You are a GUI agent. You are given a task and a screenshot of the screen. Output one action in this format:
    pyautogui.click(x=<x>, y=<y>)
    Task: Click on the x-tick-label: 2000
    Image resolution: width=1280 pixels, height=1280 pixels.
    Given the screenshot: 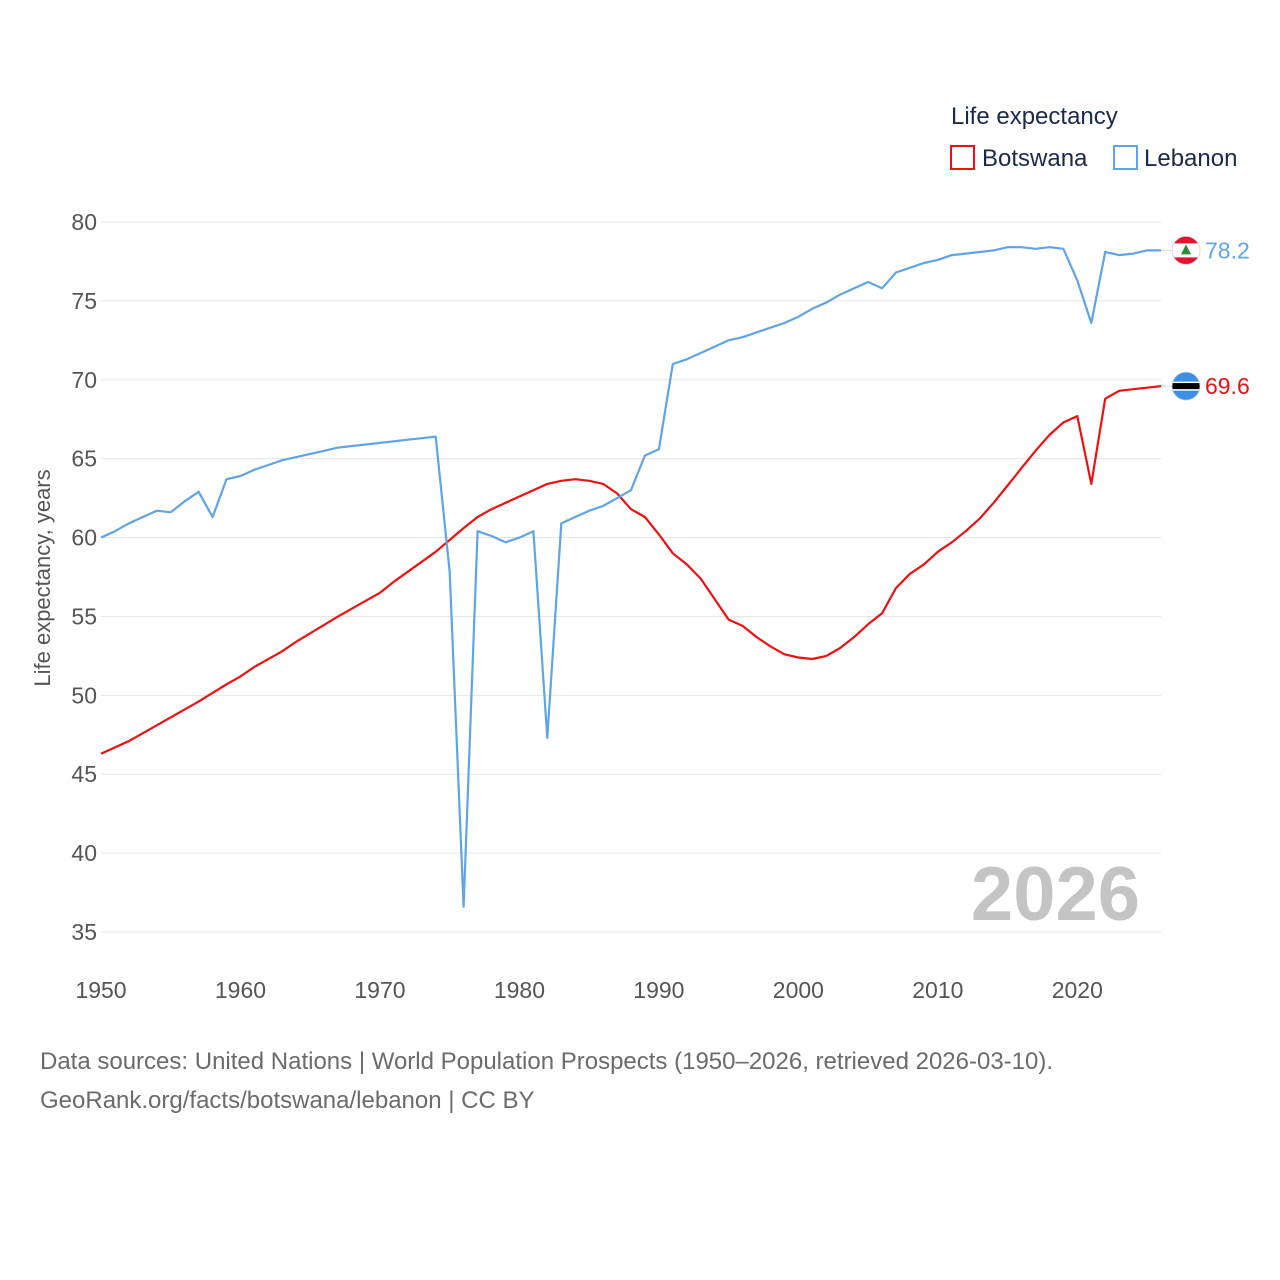 What is the action you would take?
    pyautogui.click(x=798, y=990)
    